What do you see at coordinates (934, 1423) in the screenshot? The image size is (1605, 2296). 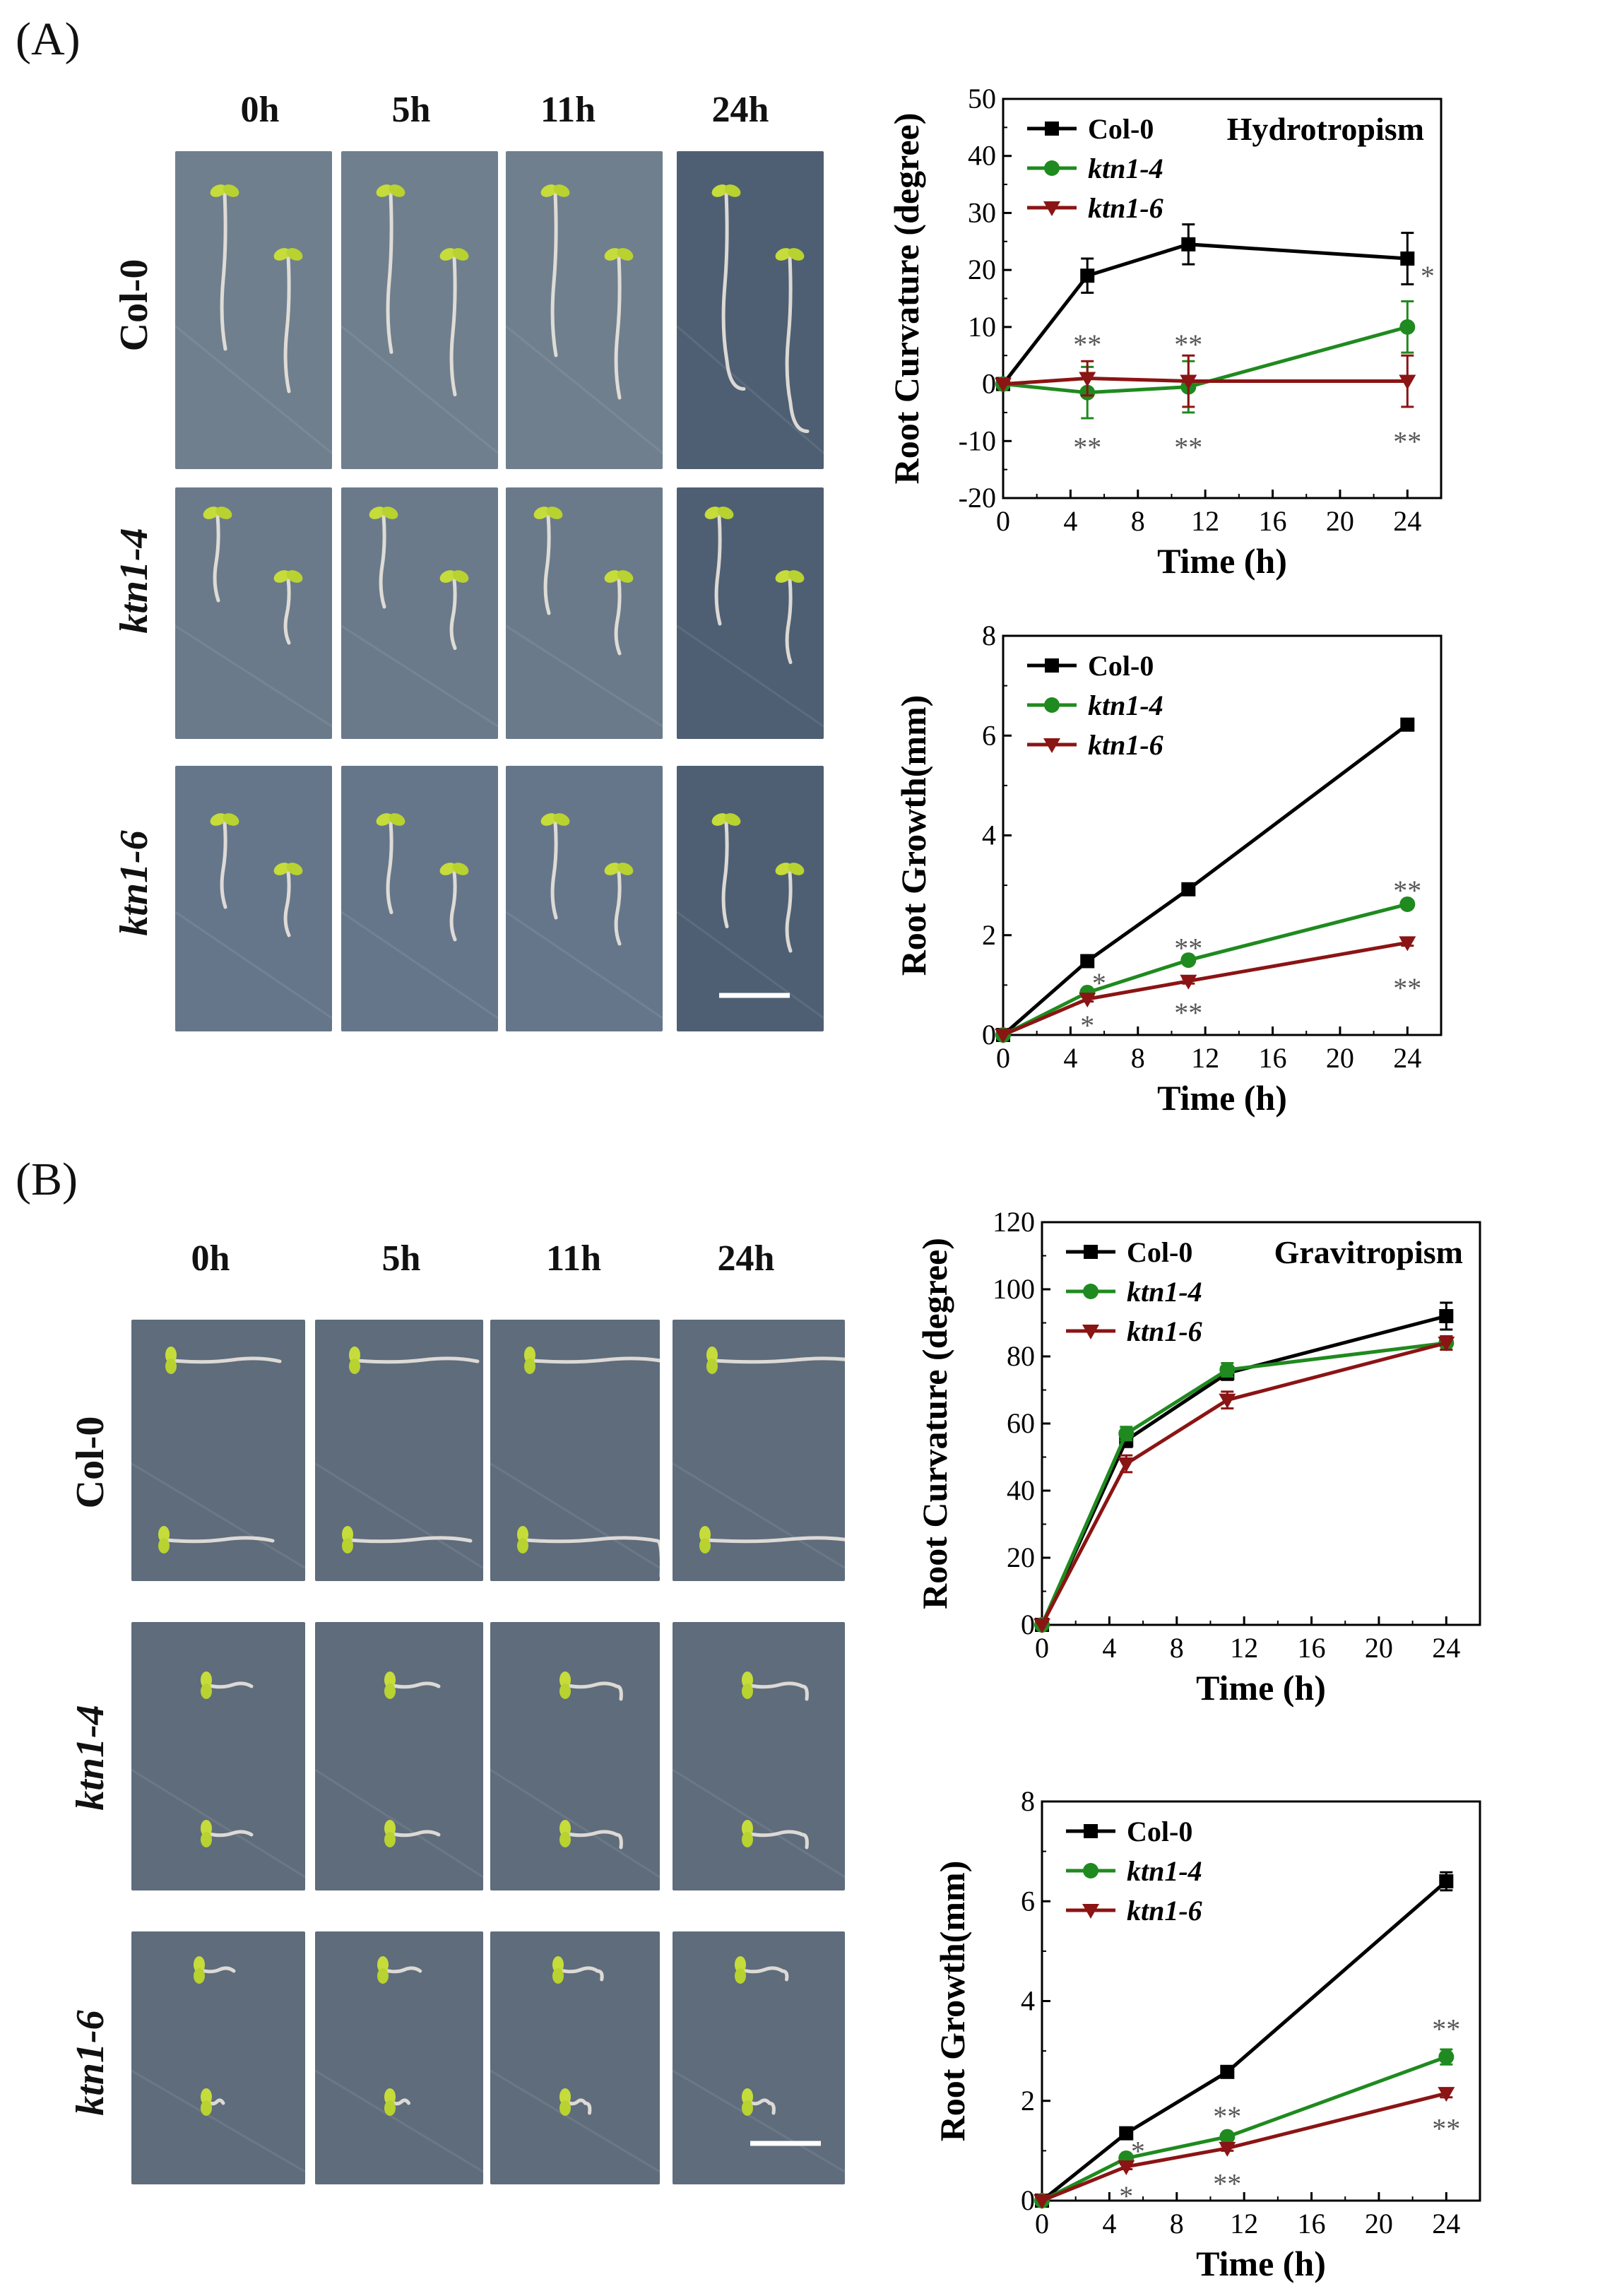 I see `y-axis-label: Root Curvature (degree)` at bounding box center [934, 1423].